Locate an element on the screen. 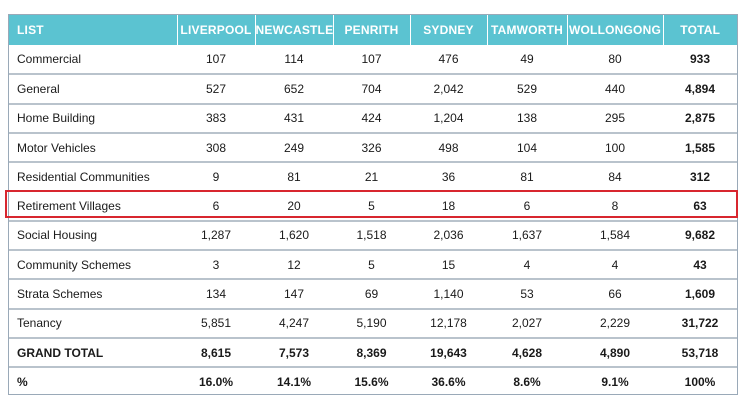  table-row: Residential Communities 9 81 21 36 81 84 312 is located at coordinates (373, 176).